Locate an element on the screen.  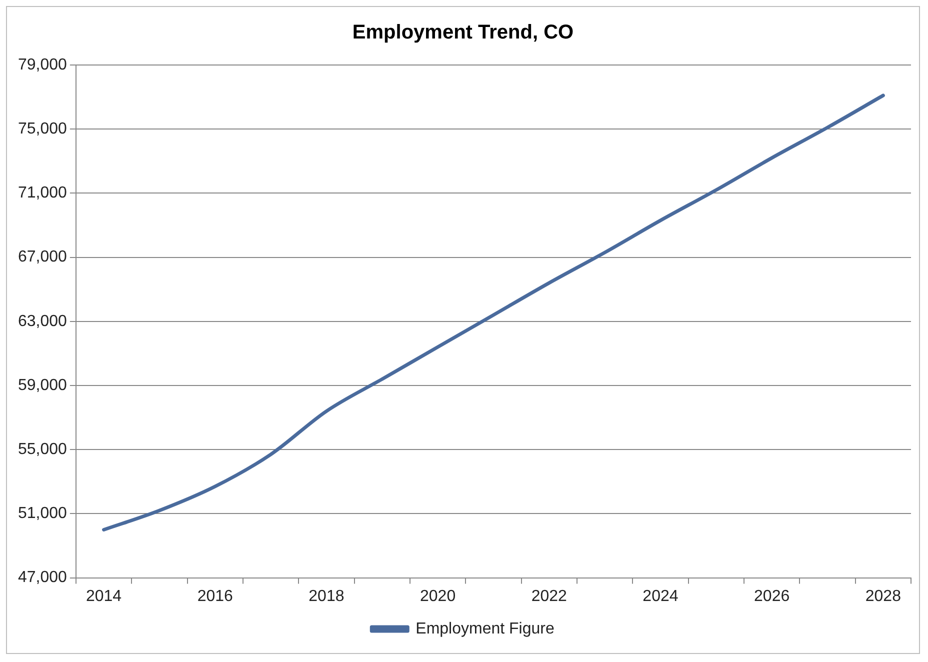
x-tick-label: 2022 is located at coordinates (549, 596).